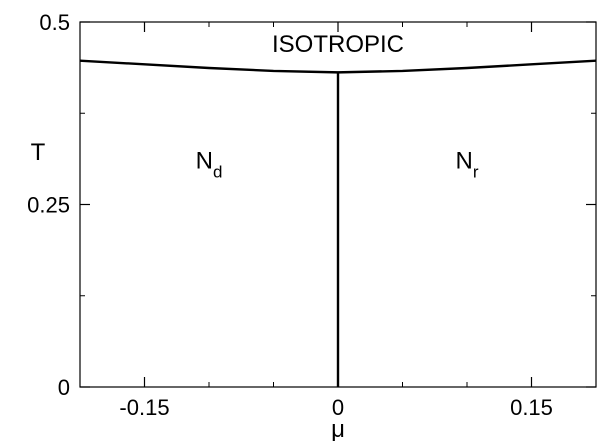 The height and width of the screenshot is (441, 602). What do you see at coordinates (38, 152) in the screenshot?
I see `y-axis-label: T` at bounding box center [38, 152].